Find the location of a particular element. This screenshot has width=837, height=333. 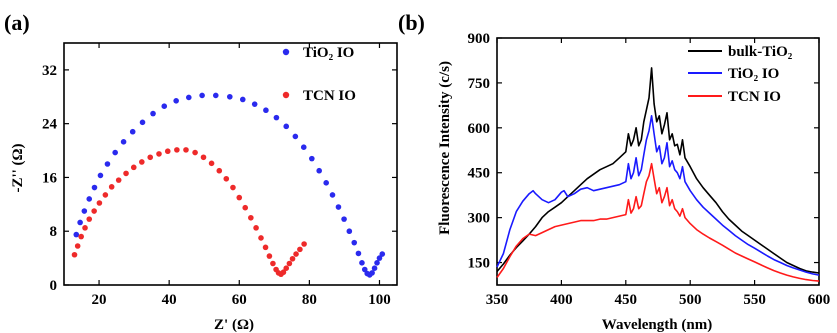

legend-item-tcn-io: TCN IO is located at coordinates (319, 96).